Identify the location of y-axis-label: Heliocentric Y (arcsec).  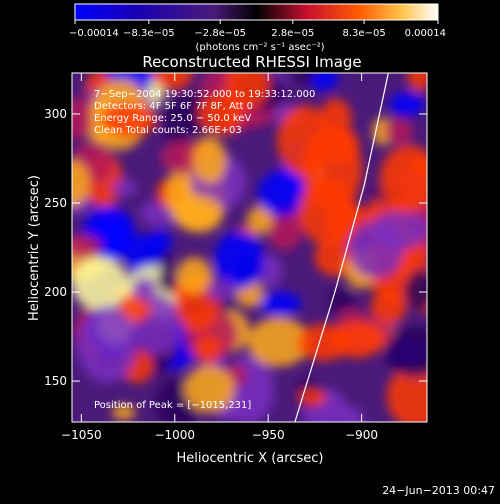
(34, 248).